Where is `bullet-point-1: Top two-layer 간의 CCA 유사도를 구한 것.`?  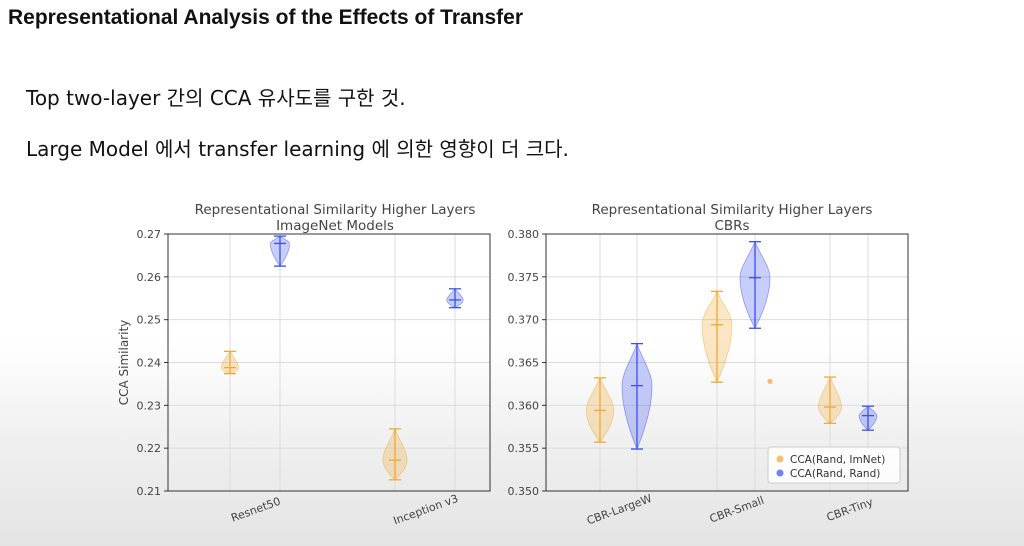 bullet-point-1: Top two-layer 간의 CCA 유사도를 구한 것. is located at coordinates (216, 98).